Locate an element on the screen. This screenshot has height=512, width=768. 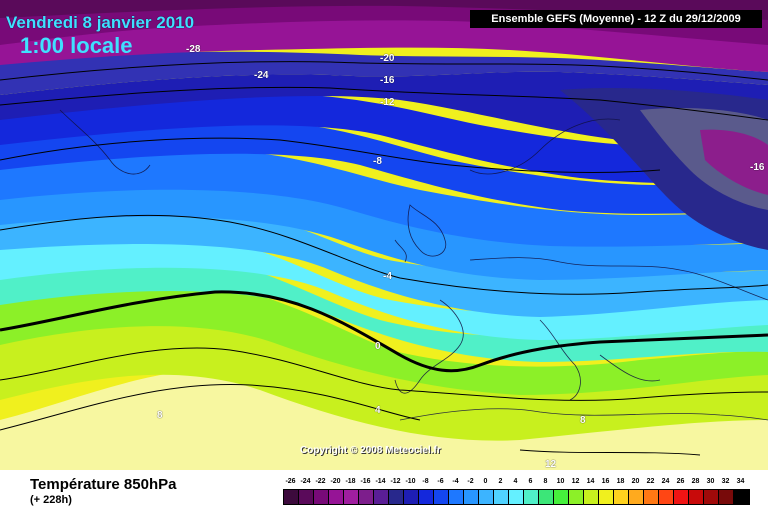
legend-label: 4 is located at coordinates (515, 481).